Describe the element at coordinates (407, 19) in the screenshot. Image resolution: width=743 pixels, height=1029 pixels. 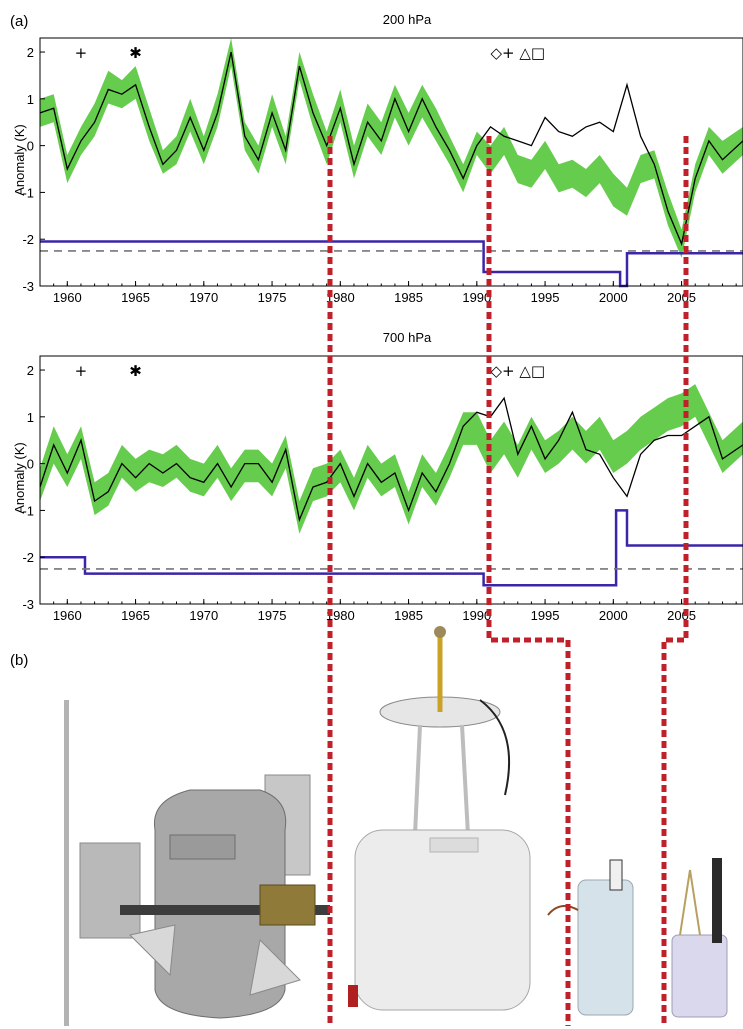
I see `chart-title: 200 hPa` at that location.